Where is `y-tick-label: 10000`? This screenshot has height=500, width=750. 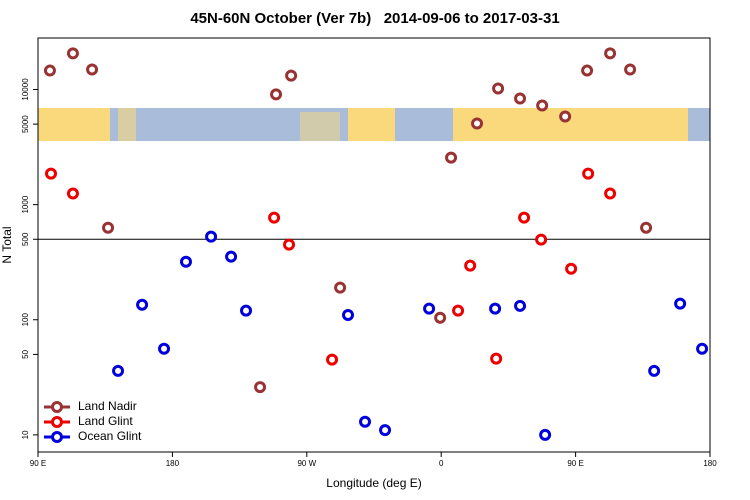 y-tick-label: 10000 is located at coordinates (25, 89).